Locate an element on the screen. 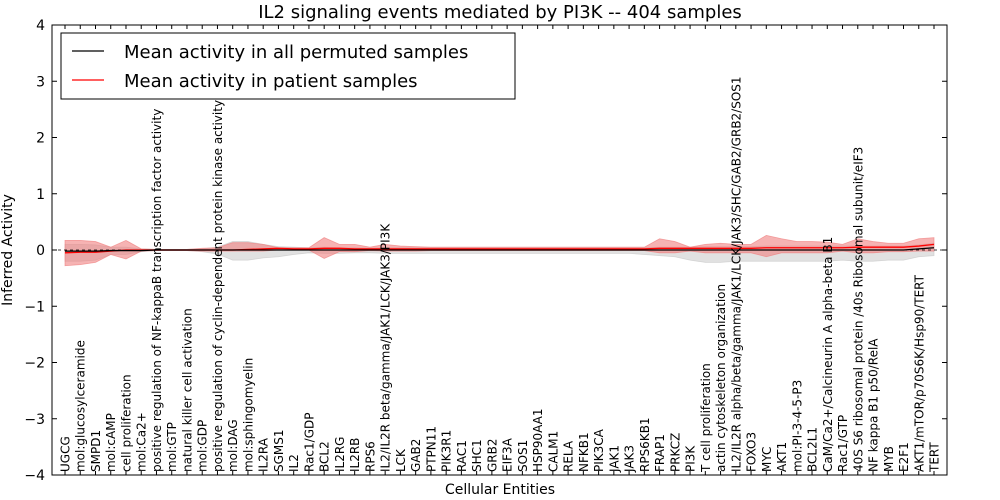 The height and width of the screenshot is (500, 1000). x-tick-label: NF kappa B1 p50/RelA is located at coordinates (874, 405).